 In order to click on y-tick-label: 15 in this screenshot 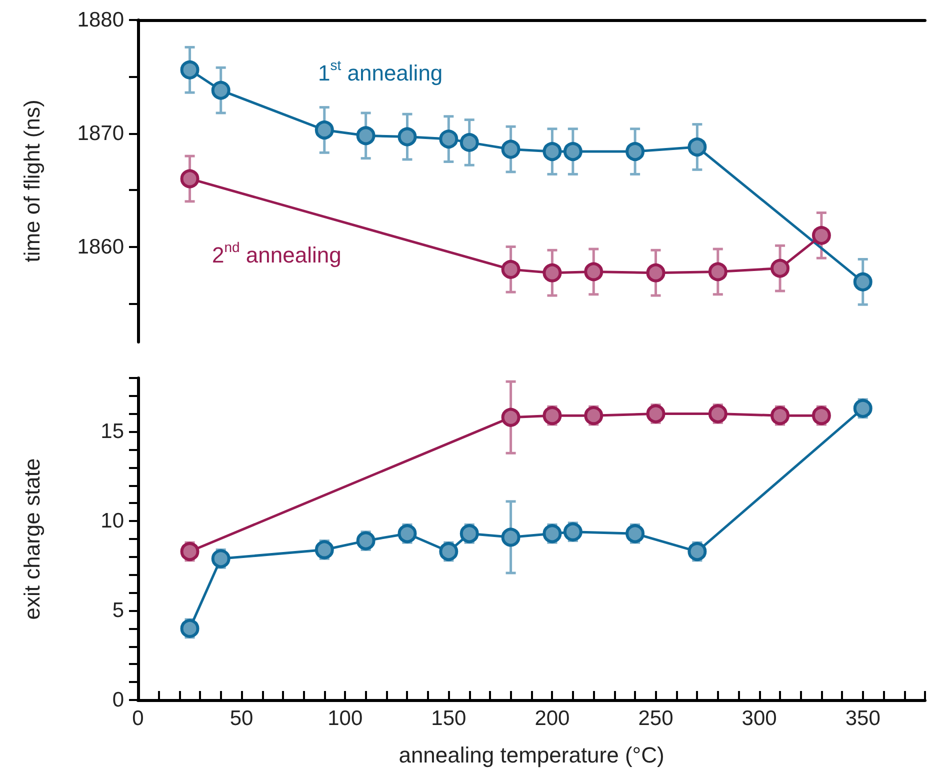, I will do `click(112, 432)`.